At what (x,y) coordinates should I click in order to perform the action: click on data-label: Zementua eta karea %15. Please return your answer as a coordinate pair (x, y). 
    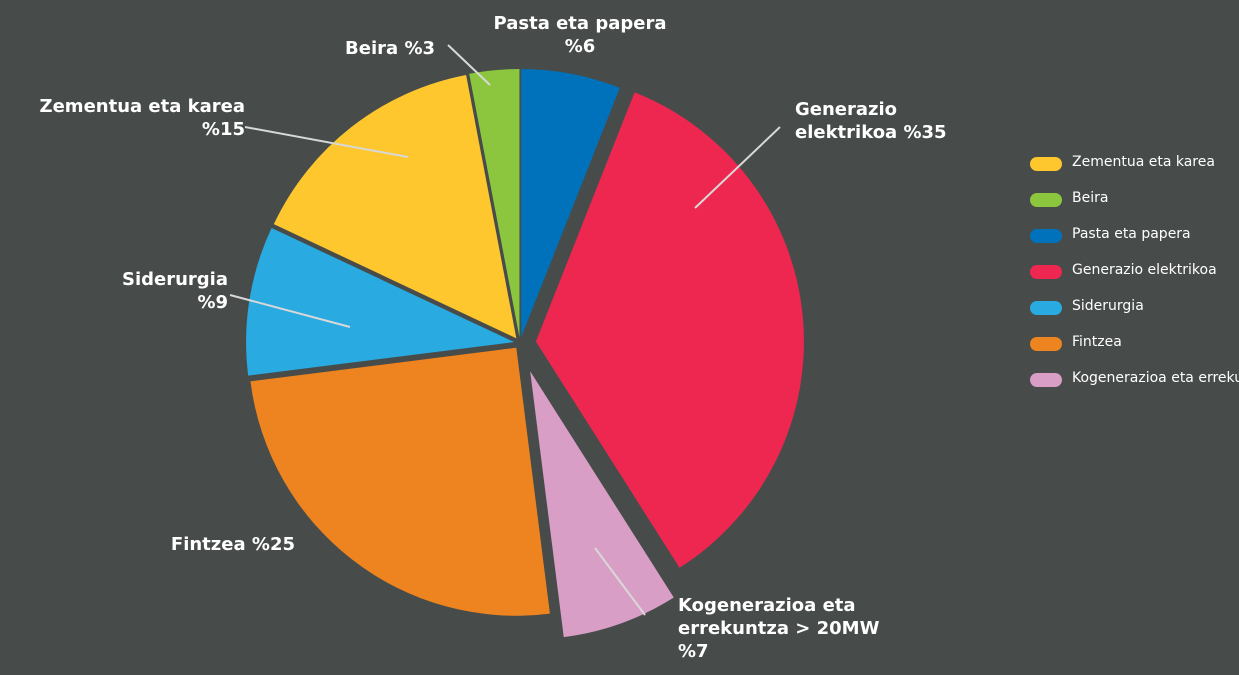
    Looking at the image, I should click on (132, 118).